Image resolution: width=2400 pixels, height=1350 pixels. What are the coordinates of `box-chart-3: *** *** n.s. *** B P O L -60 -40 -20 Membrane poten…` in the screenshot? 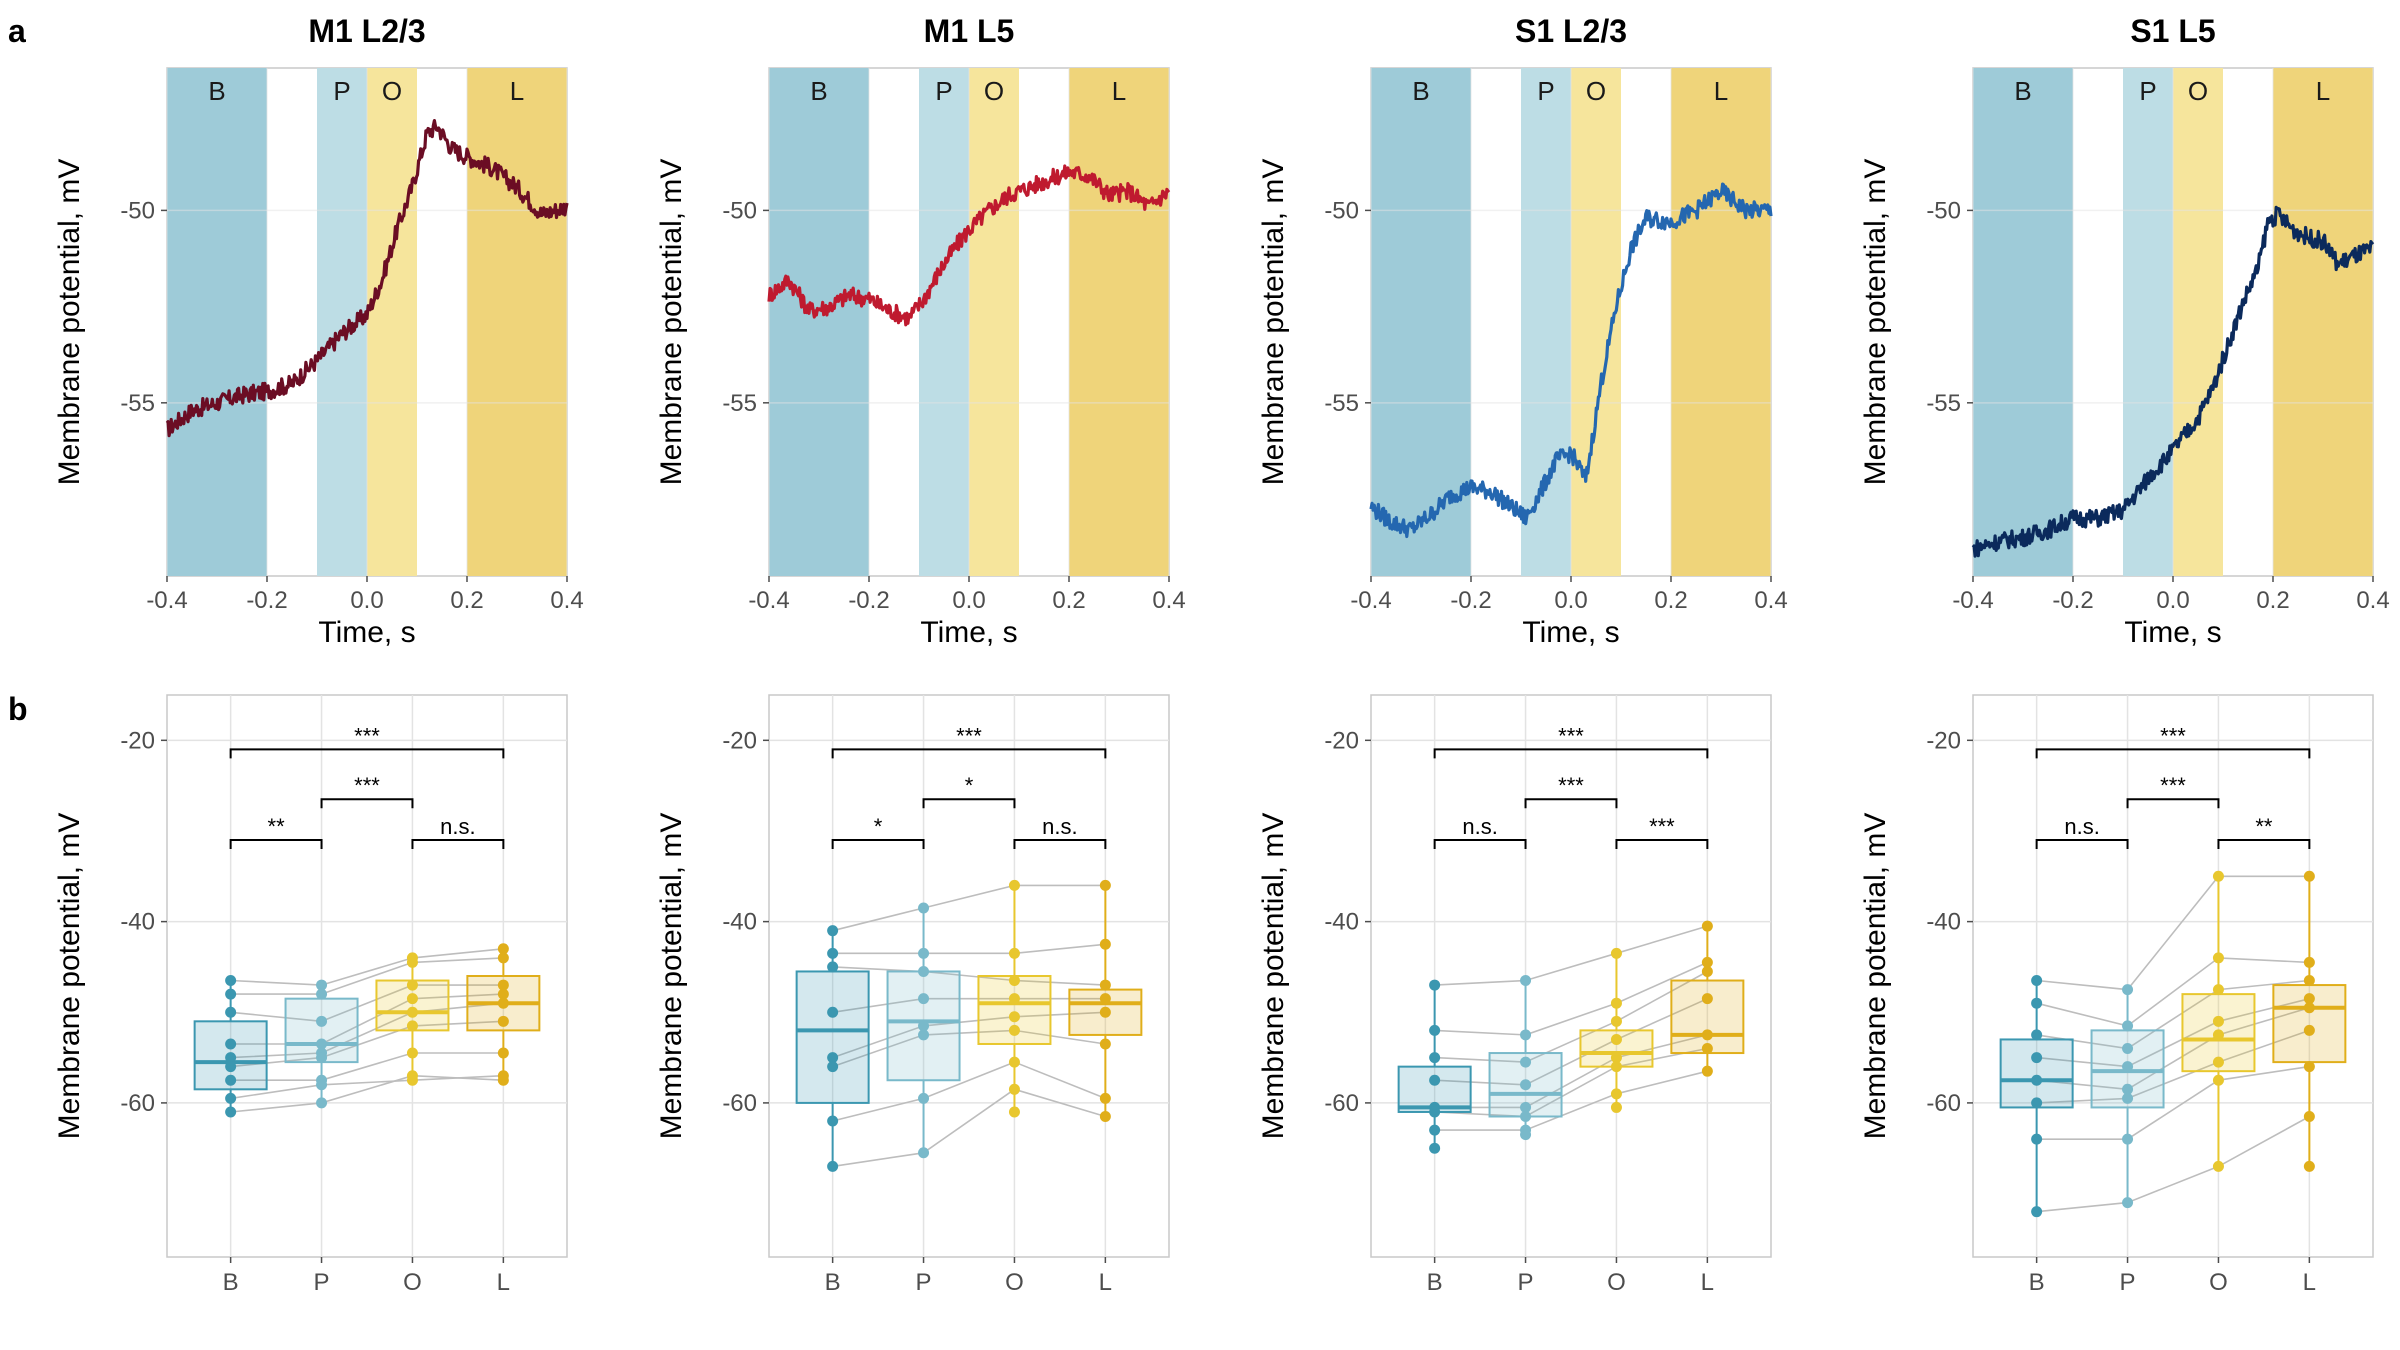 It's located at (1514, 995).